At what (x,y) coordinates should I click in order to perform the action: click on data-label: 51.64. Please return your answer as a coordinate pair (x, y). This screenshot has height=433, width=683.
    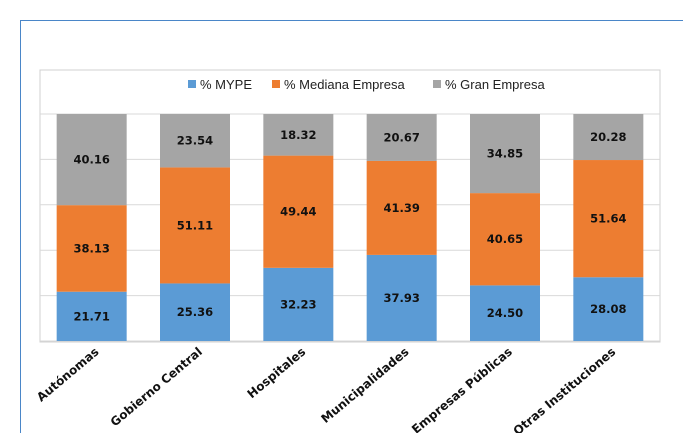
    Looking at the image, I should click on (608, 219).